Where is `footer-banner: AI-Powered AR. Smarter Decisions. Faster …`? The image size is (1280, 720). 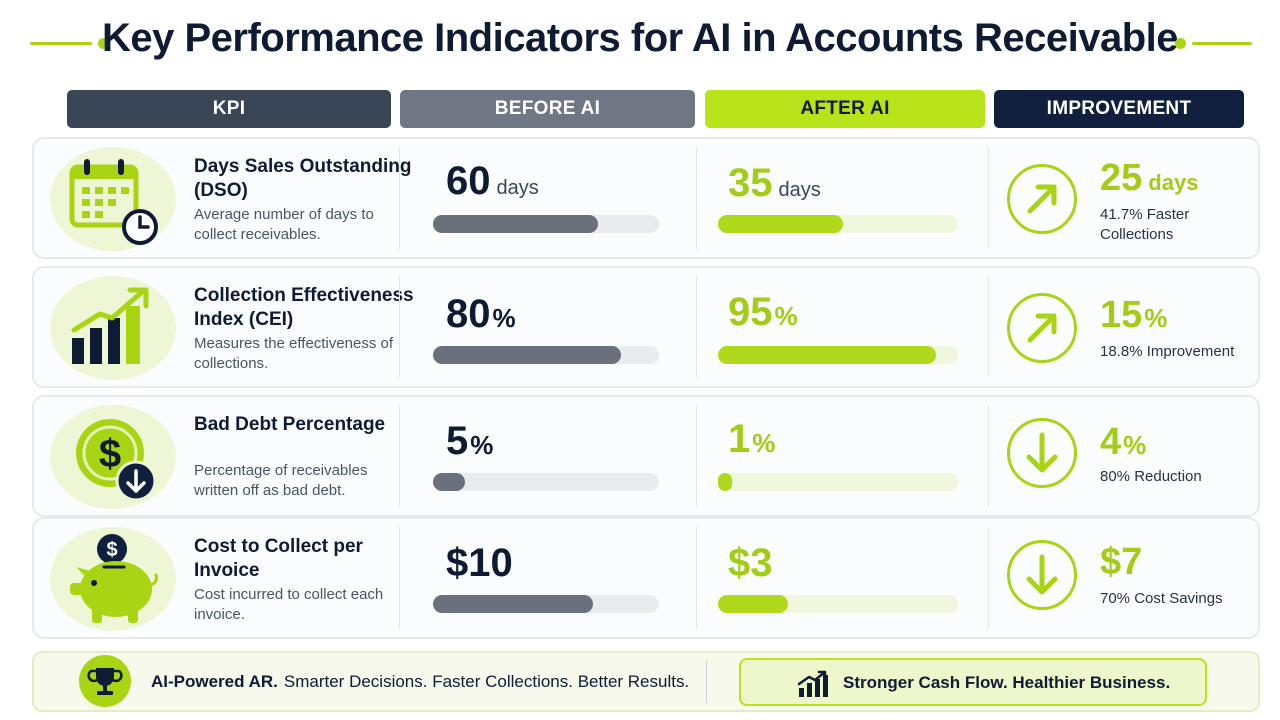 footer-banner: AI-Powered AR. Smarter Decisions. Faster … is located at coordinates (646, 681).